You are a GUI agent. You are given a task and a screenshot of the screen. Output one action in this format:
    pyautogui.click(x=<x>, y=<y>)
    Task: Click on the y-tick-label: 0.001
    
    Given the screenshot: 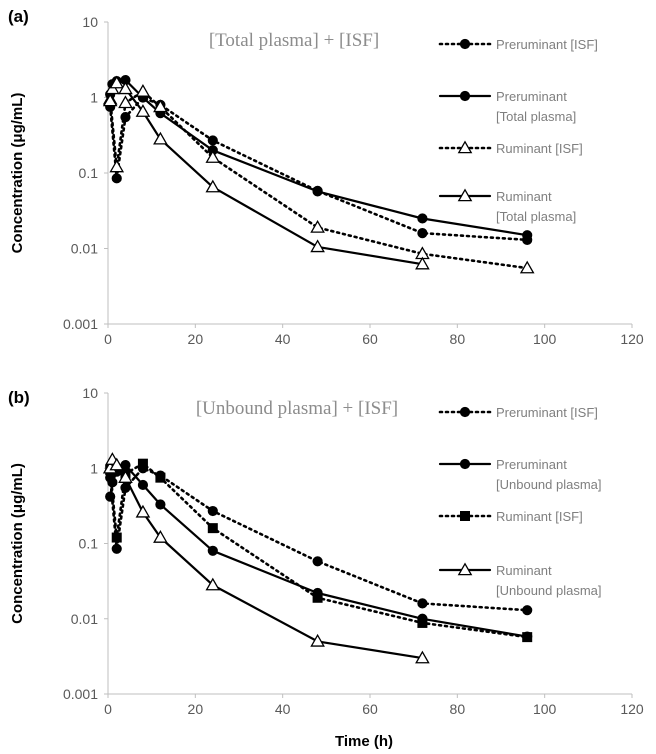 What is the action you would take?
    pyautogui.click(x=80, y=324)
    